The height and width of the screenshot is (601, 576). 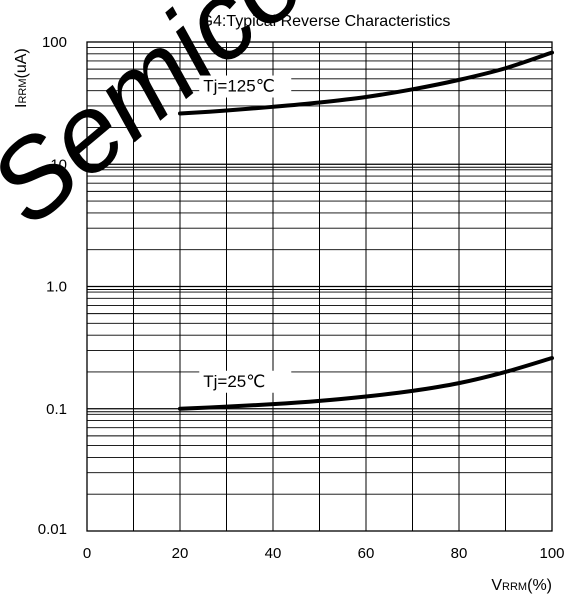 I want to click on x-tick-label: 80, so click(x=459, y=553).